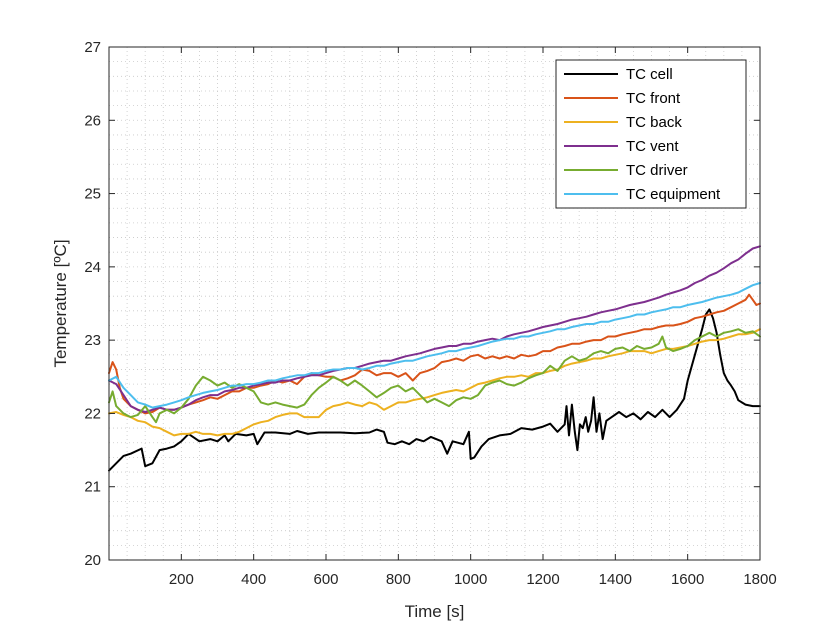 The image size is (840, 630). Describe the element at coordinates (253, 579) in the screenshot. I see `x-tick-label: 400` at that location.